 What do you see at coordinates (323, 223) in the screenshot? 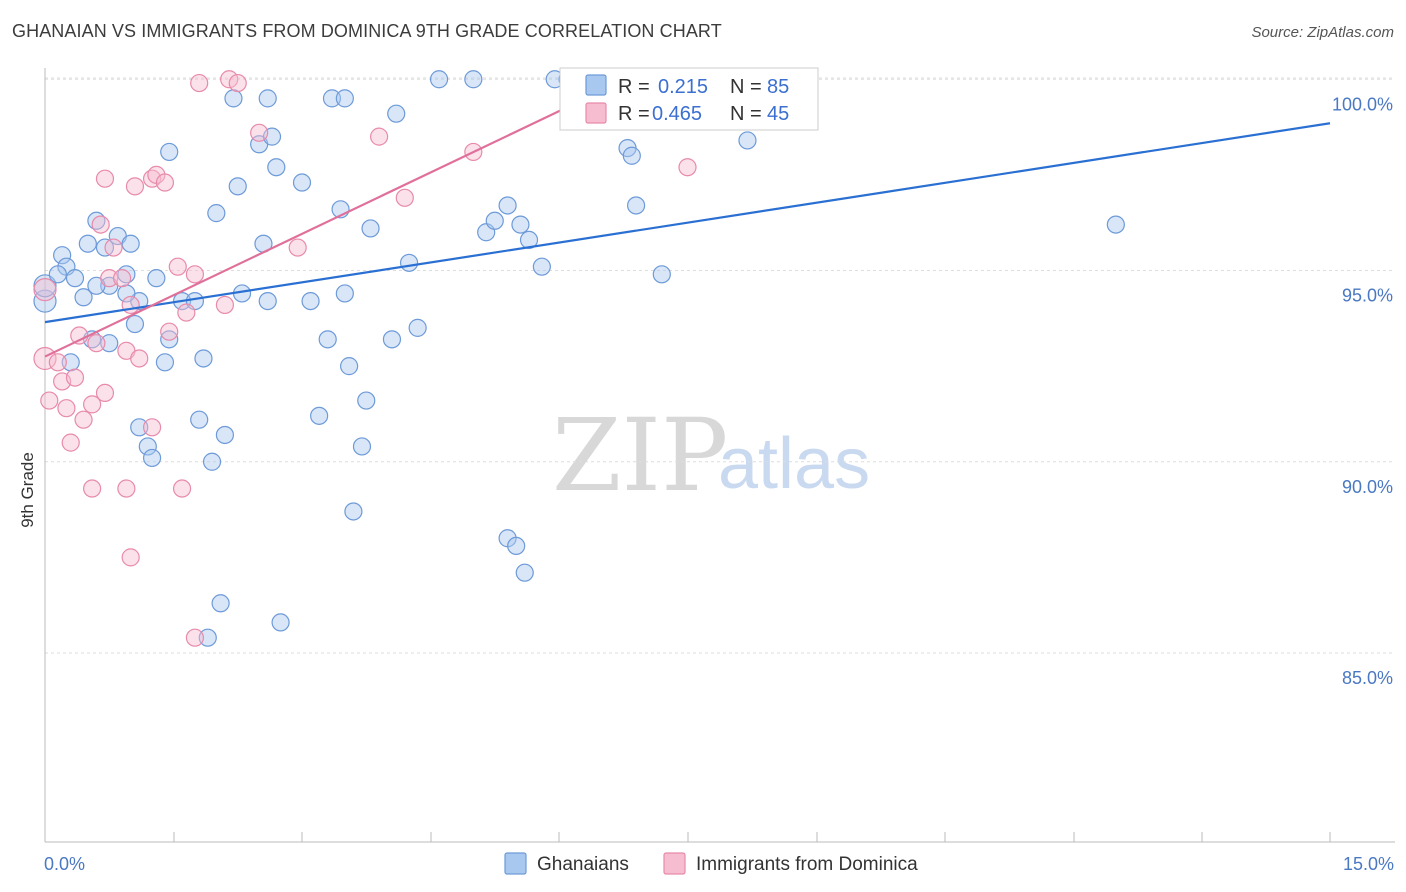
I see `dominica-trend-line` at bounding box center [323, 223].